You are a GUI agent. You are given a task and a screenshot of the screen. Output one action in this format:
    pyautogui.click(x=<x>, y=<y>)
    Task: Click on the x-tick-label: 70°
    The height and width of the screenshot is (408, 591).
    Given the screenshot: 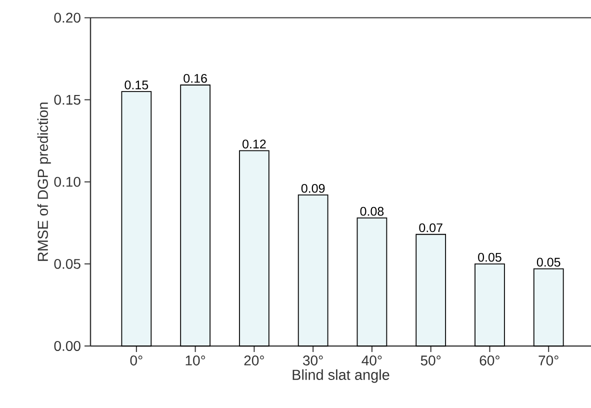 What is the action you would take?
    pyautogui.click(x=548, y=361)
    